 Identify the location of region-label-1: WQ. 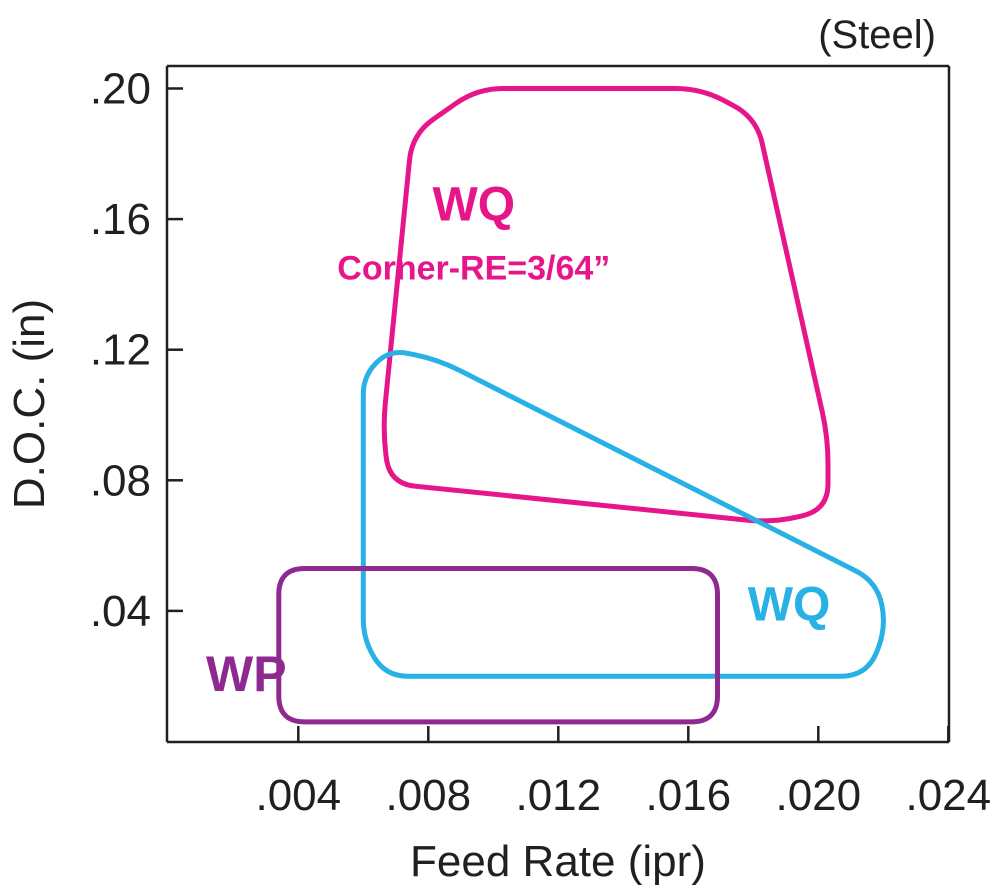
(789, 605).